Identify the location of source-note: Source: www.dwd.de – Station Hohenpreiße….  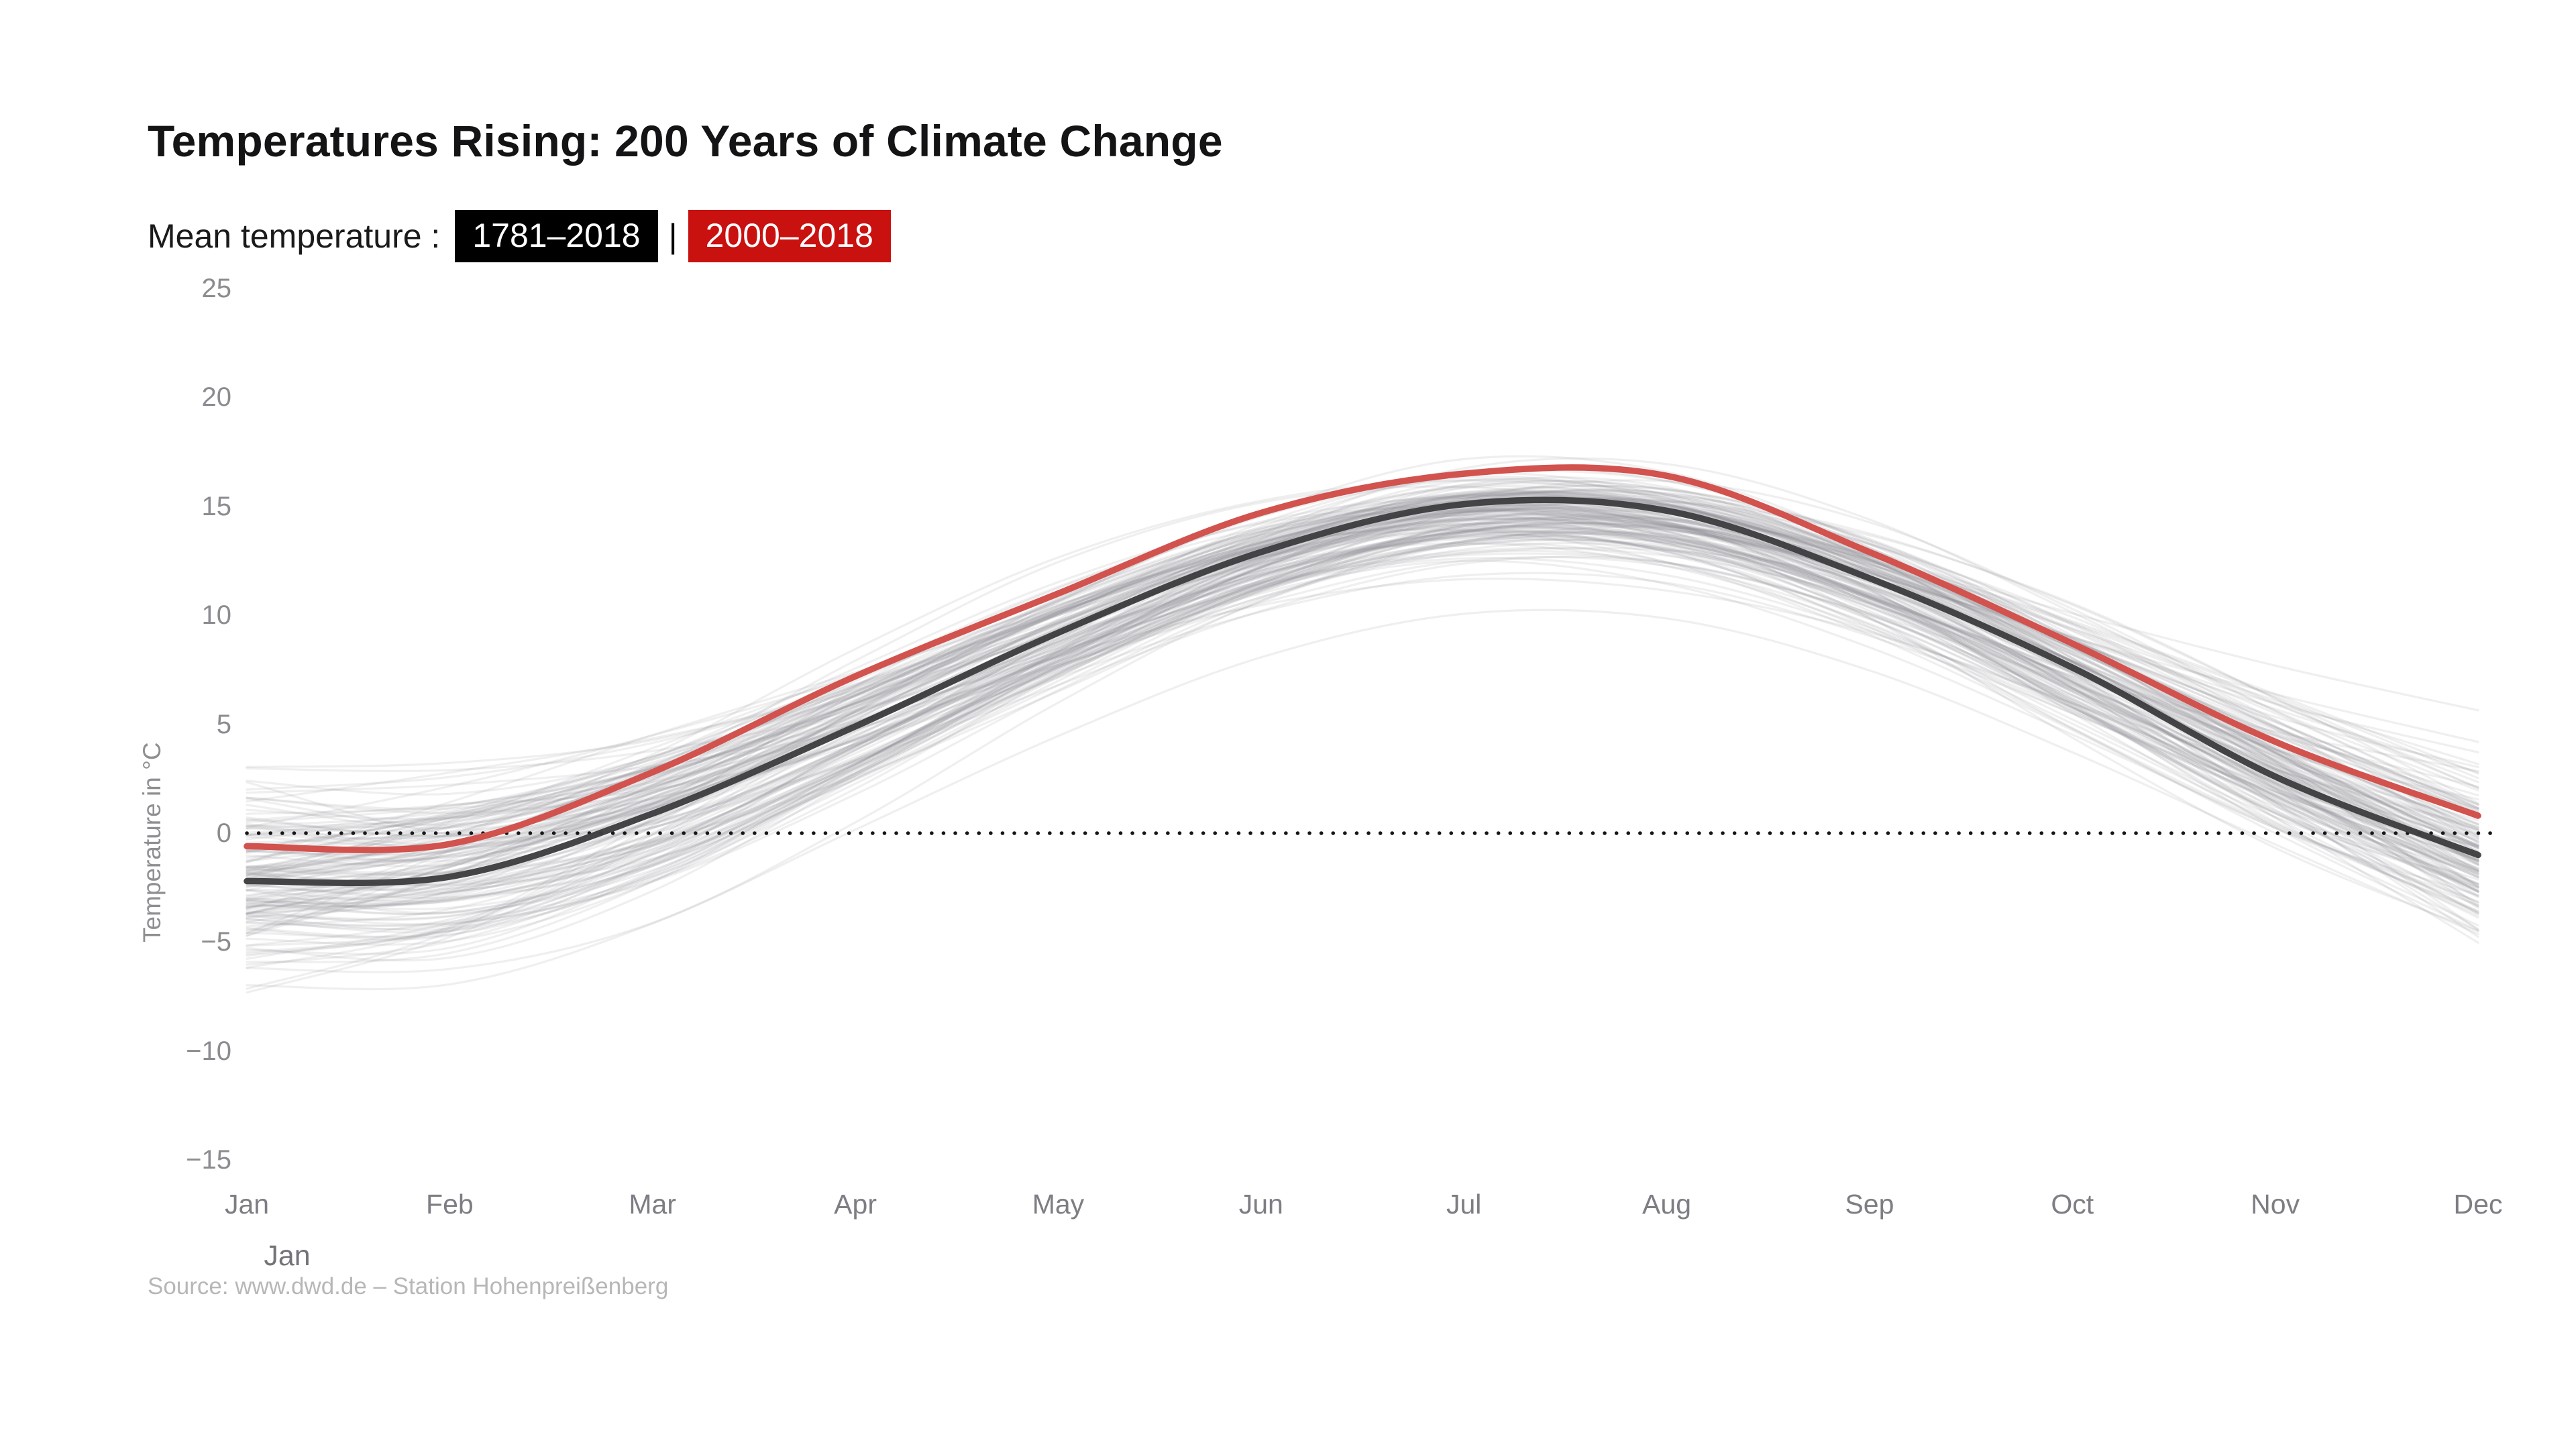
(408, 1286).